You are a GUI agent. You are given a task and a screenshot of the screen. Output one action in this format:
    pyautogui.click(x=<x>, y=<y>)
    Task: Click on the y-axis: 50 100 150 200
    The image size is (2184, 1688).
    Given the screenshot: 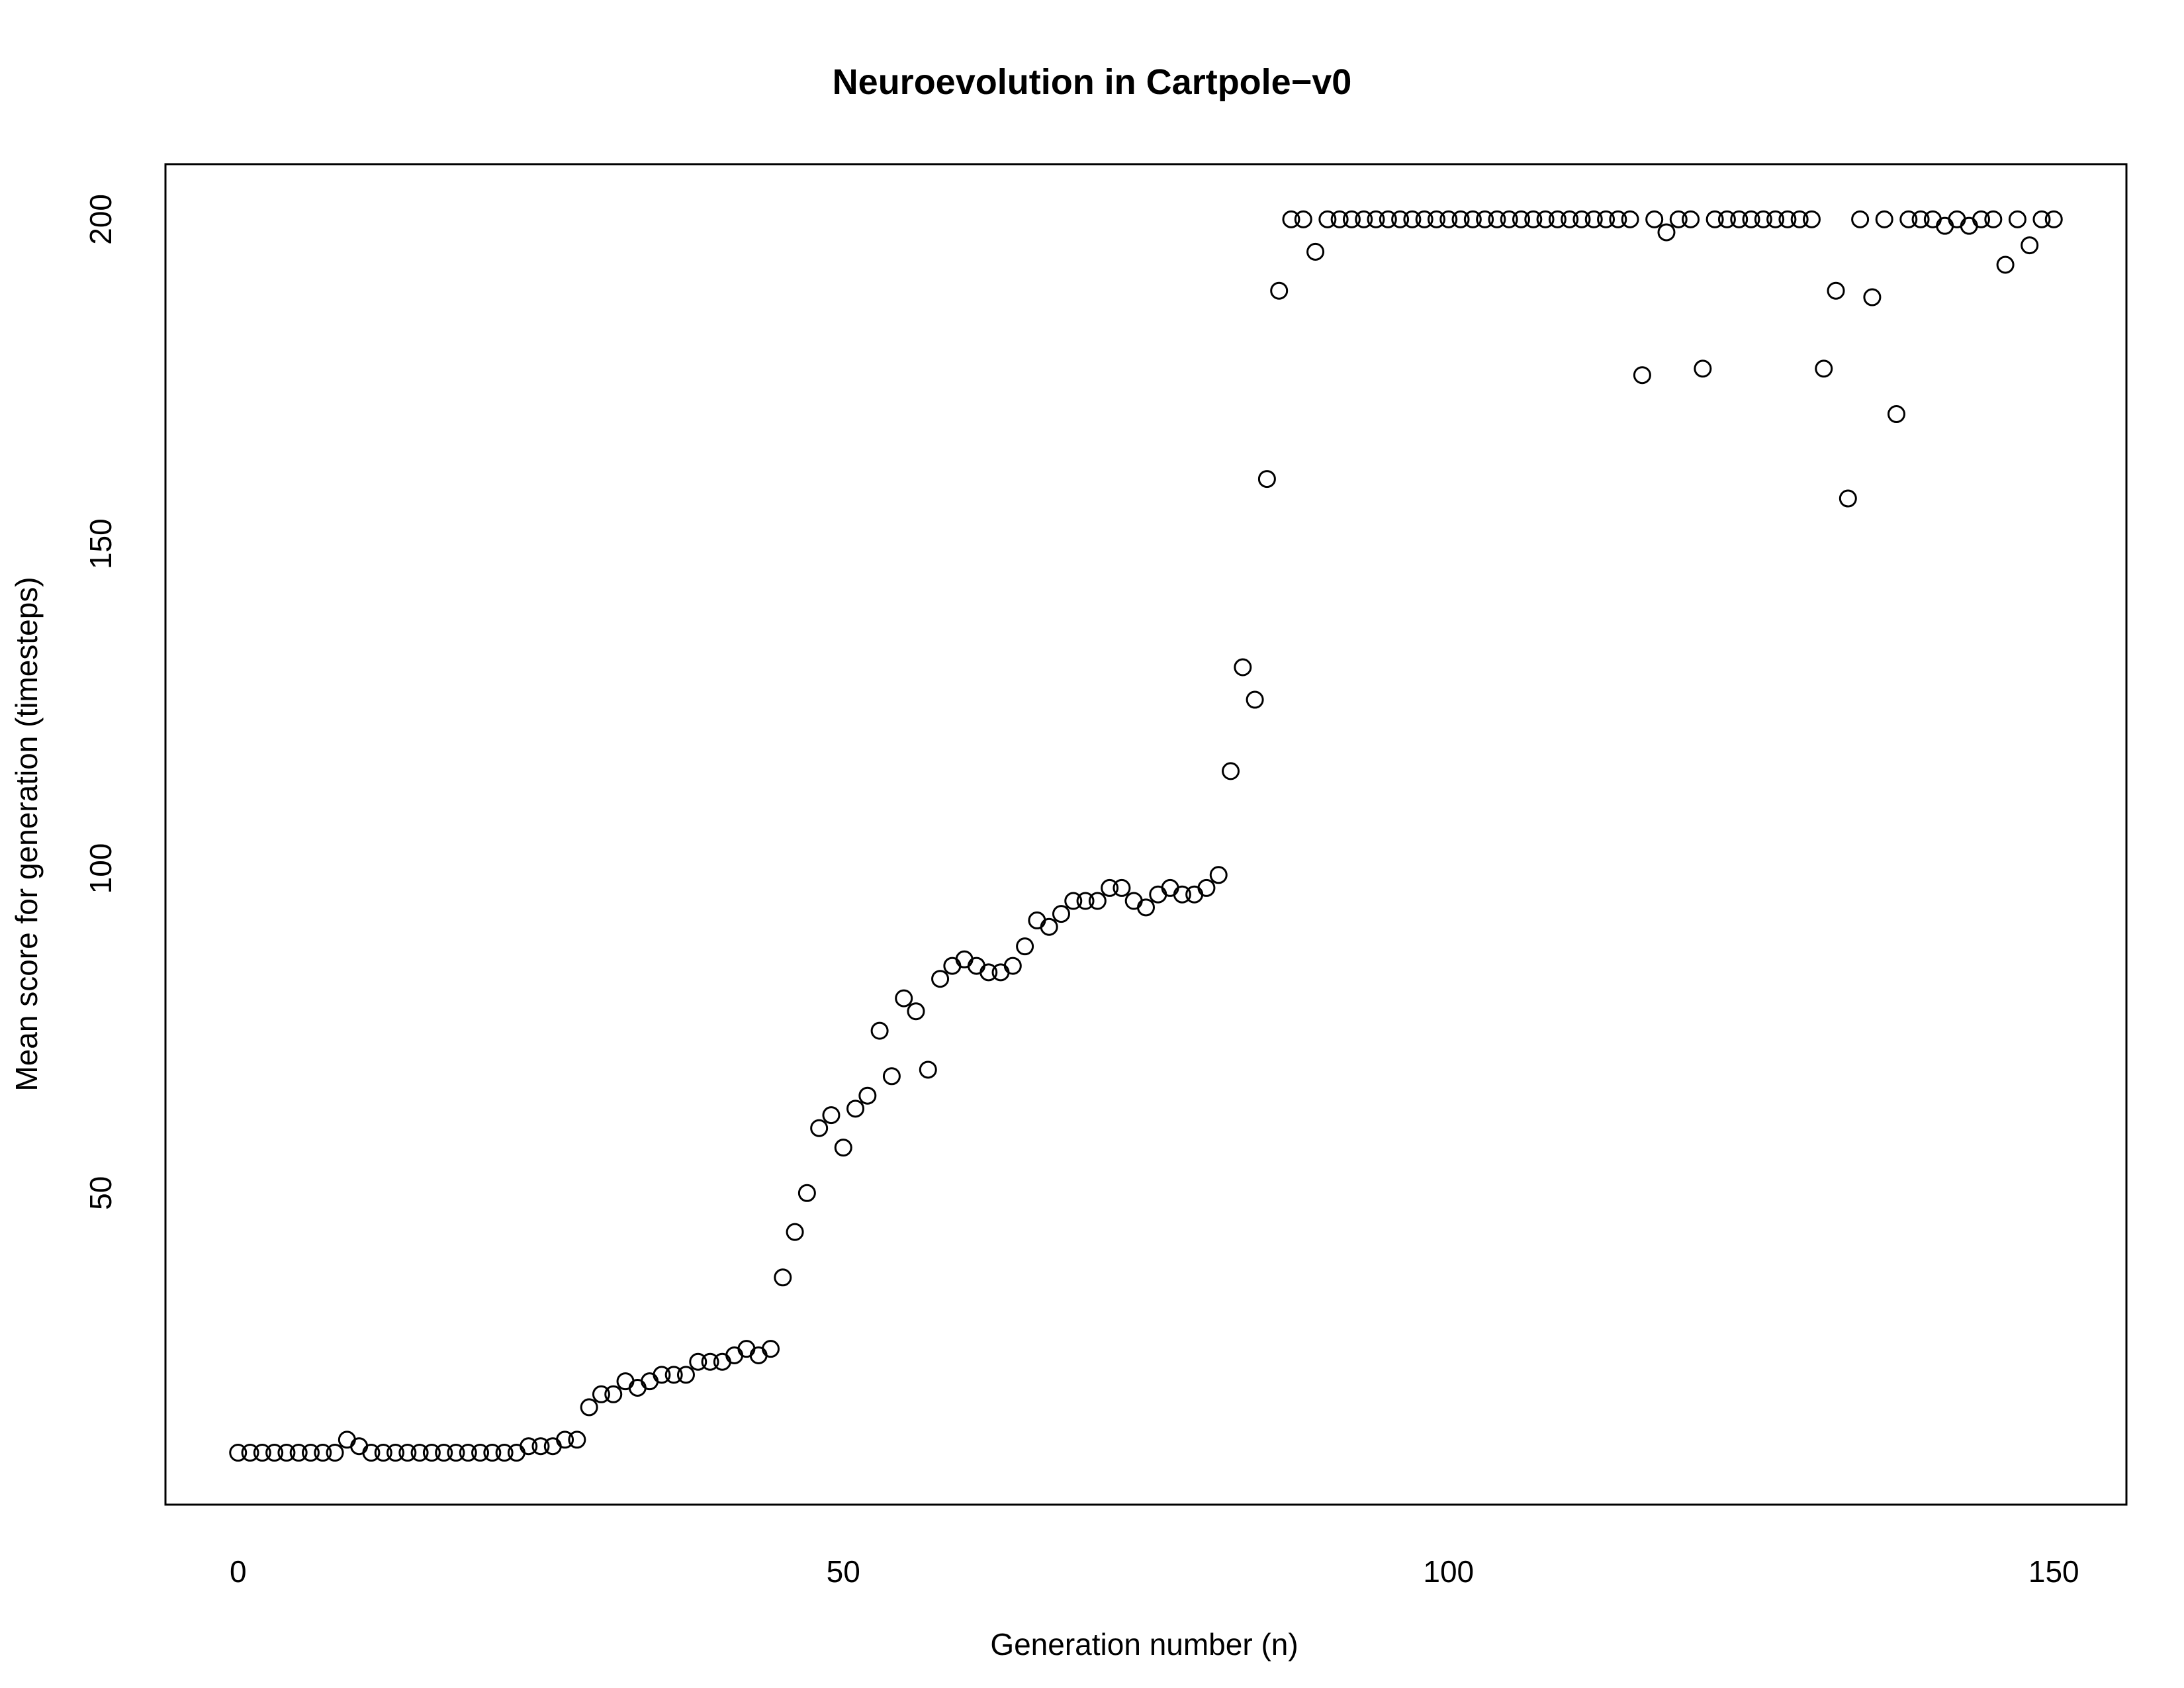 What is the action you would take?
    pyautogui.click(x=100, y=702)
    